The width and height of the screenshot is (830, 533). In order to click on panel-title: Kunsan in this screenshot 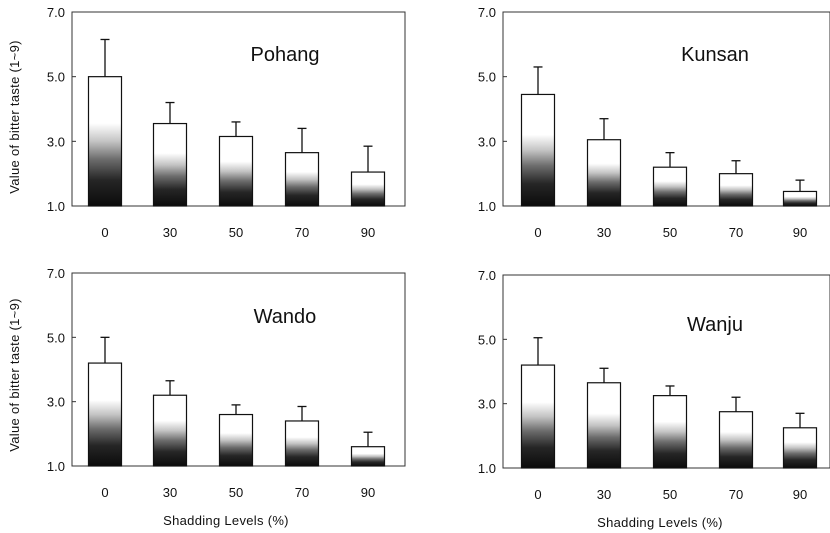, I will do `click(715, 55)`.